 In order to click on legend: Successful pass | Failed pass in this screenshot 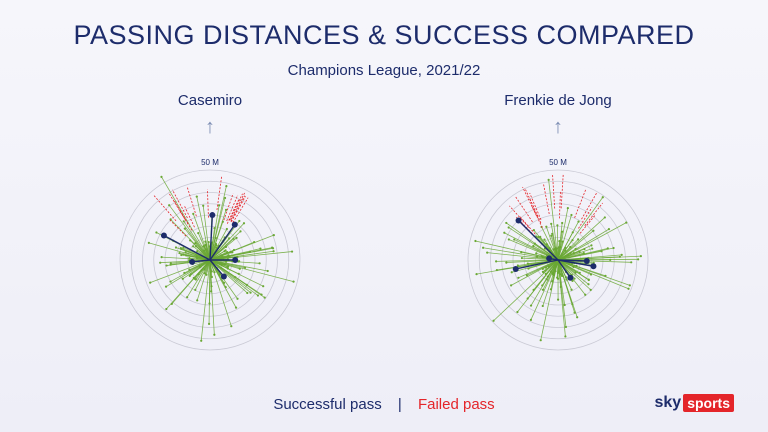, I will do `click(384, 404)`.